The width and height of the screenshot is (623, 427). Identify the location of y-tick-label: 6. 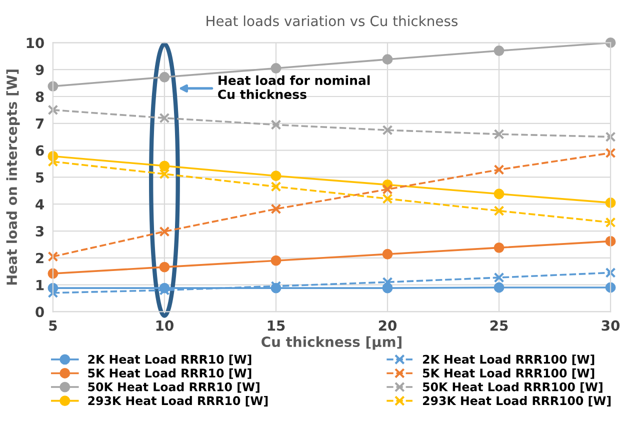
(40, 150).